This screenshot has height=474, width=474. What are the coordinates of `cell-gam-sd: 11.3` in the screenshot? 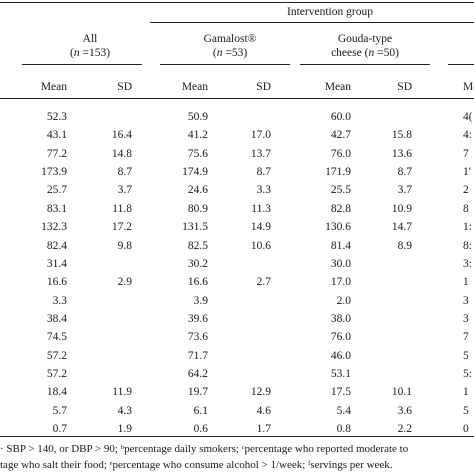 It's located at (261, 208).